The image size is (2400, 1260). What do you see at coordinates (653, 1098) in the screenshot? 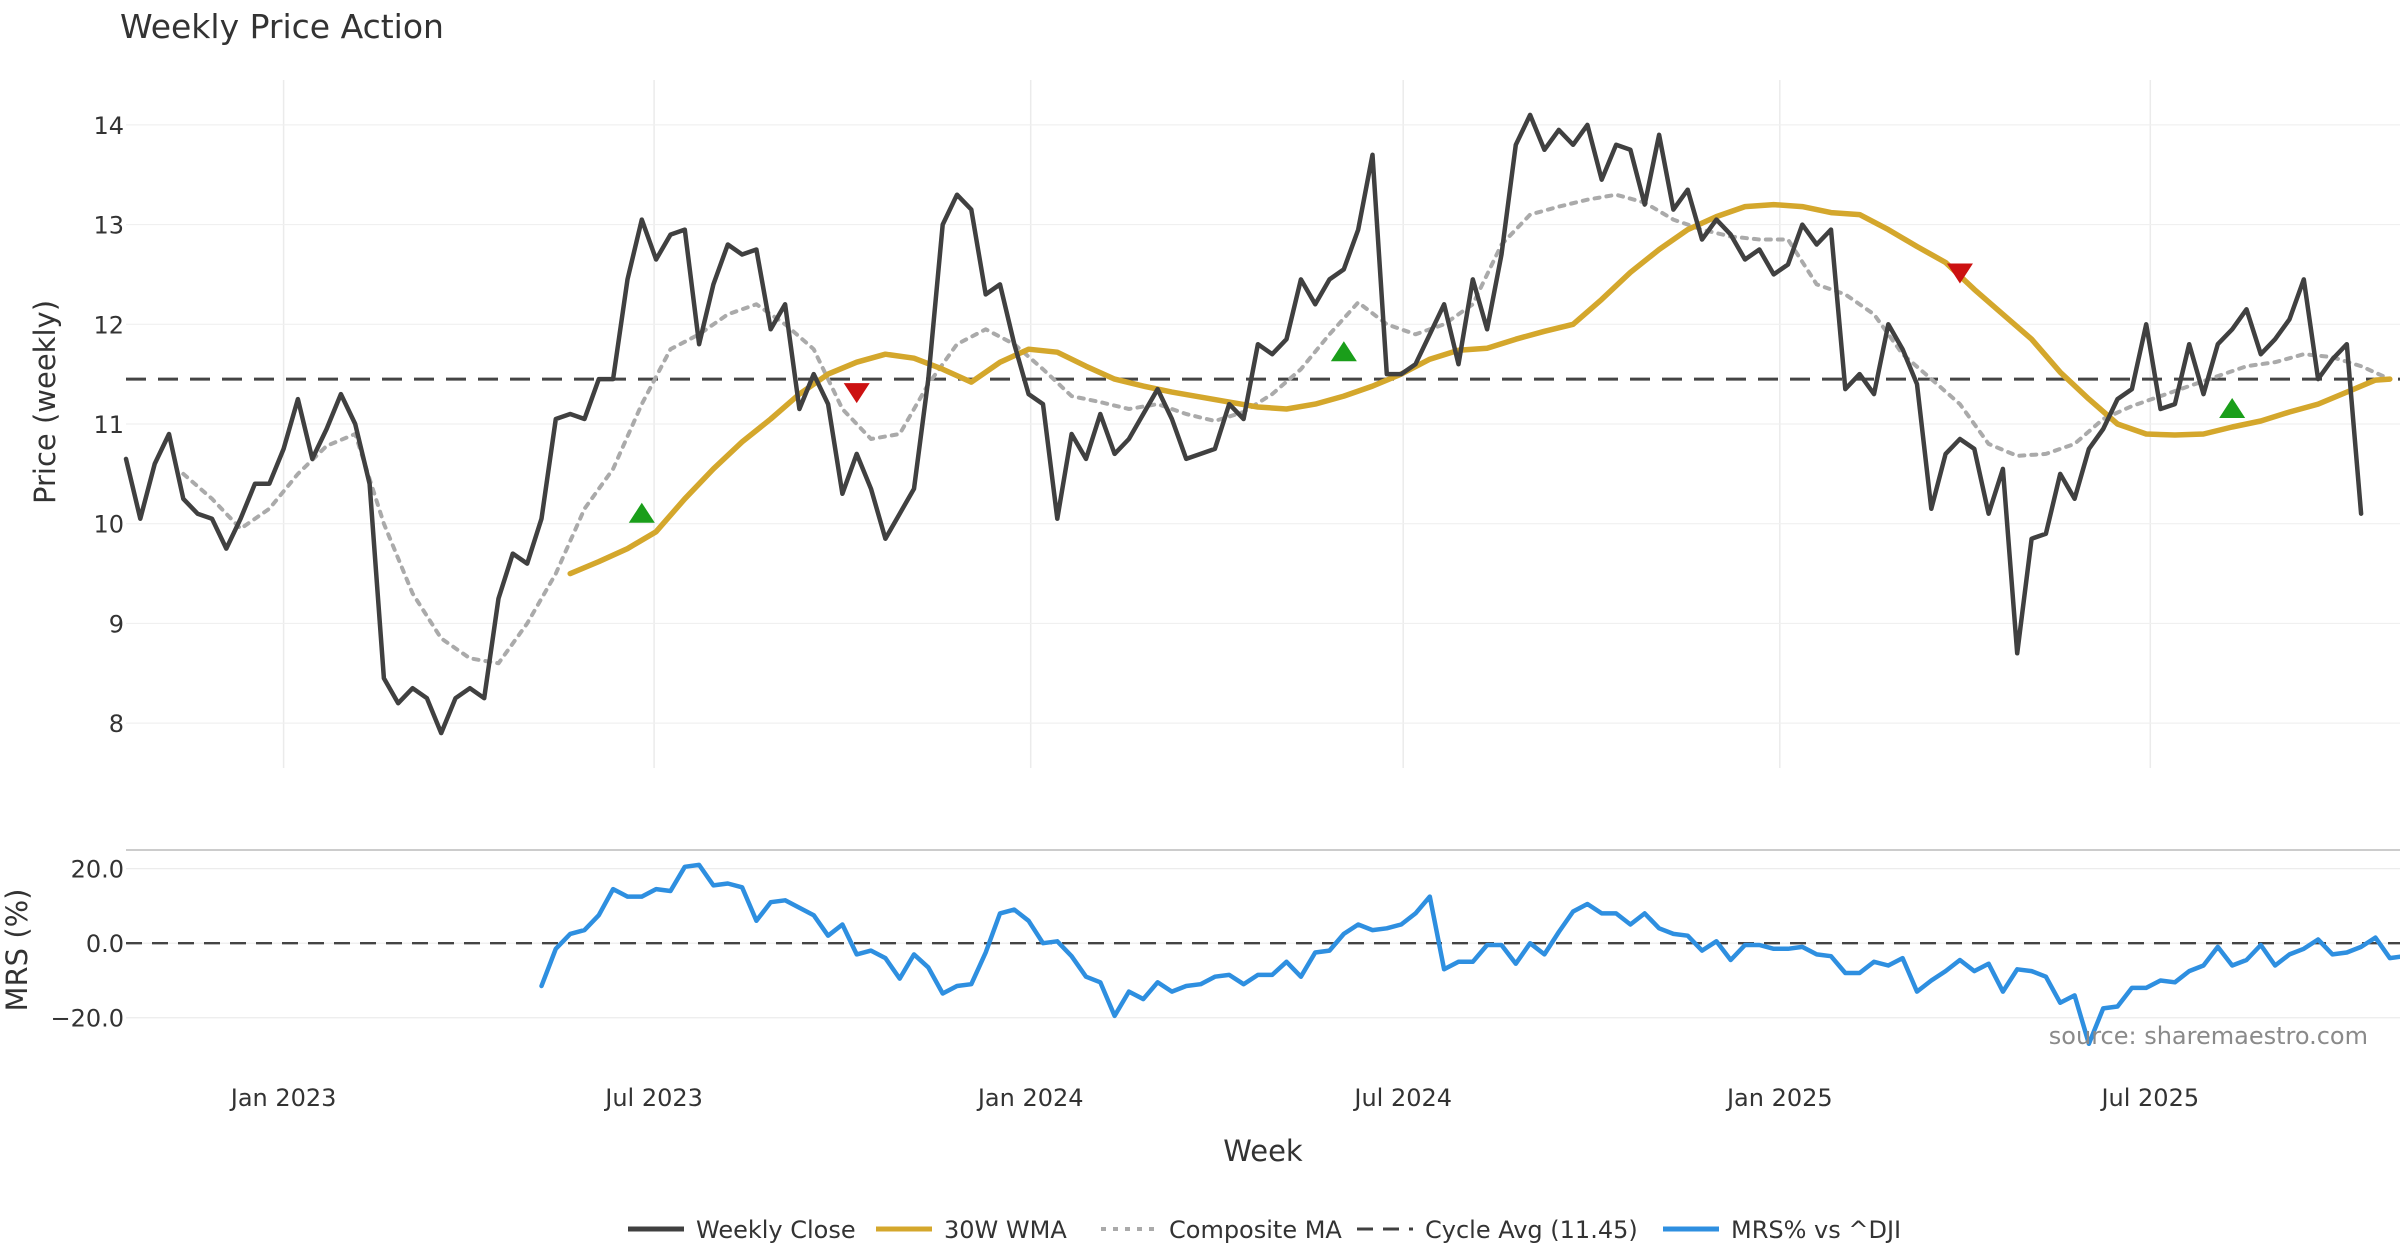
I see `x-tick-label: Jul 2023` at bounding box center [653, 1098].